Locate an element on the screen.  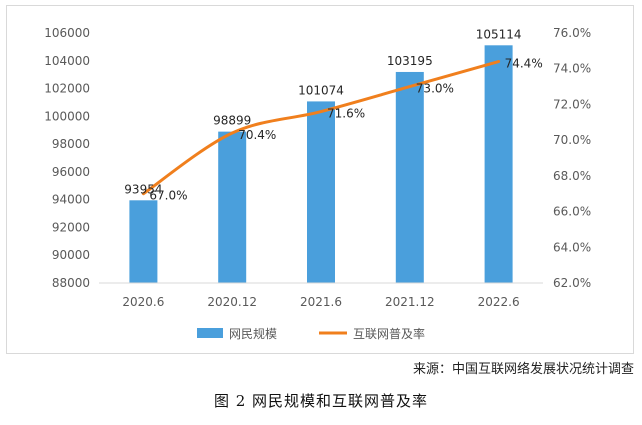
y-left-tick-label: 88000 is located at coordinates (71, 283).